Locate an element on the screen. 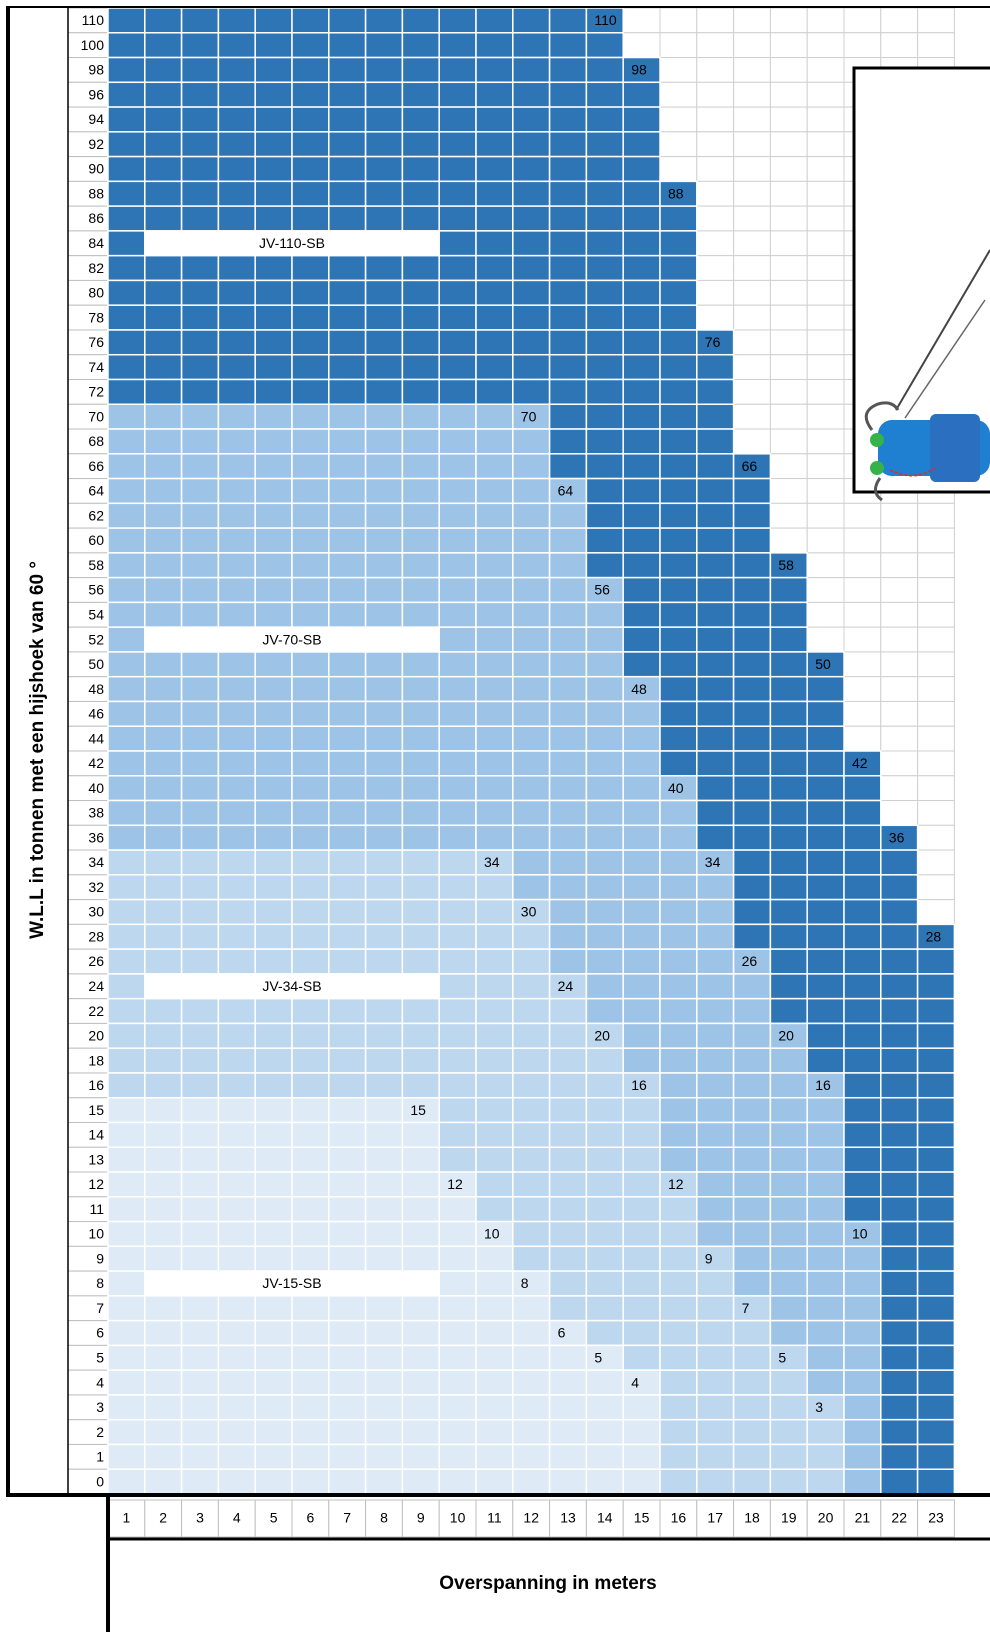 Image resolution: width=990 pixels, height=1632 pixels. capacity-label: 4 is located at coordinates (635, 1382).